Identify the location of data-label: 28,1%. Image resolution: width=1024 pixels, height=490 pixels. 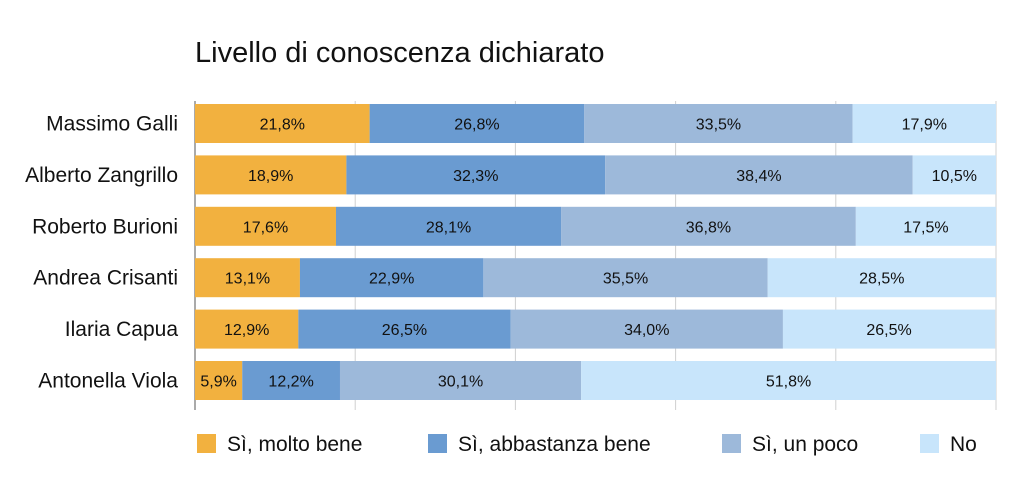
(448, 227).